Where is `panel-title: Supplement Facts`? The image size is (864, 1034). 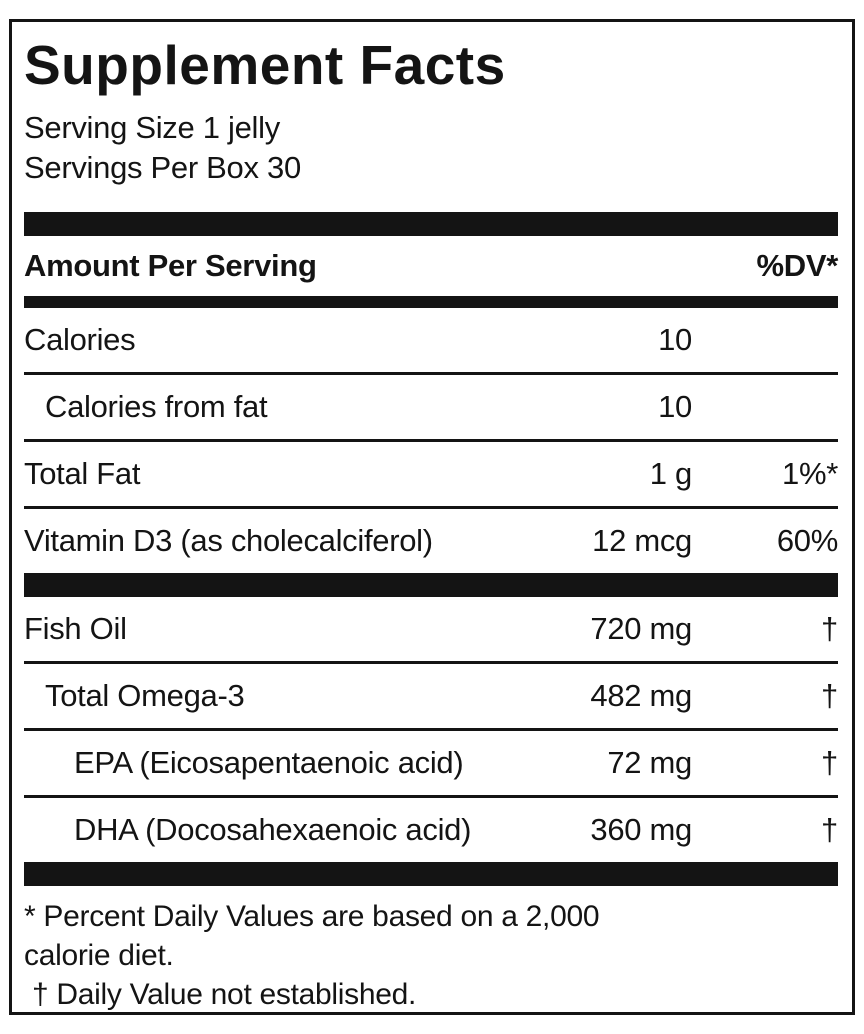
panel-title: Supplement Facts is located at coordinates (265, 65).